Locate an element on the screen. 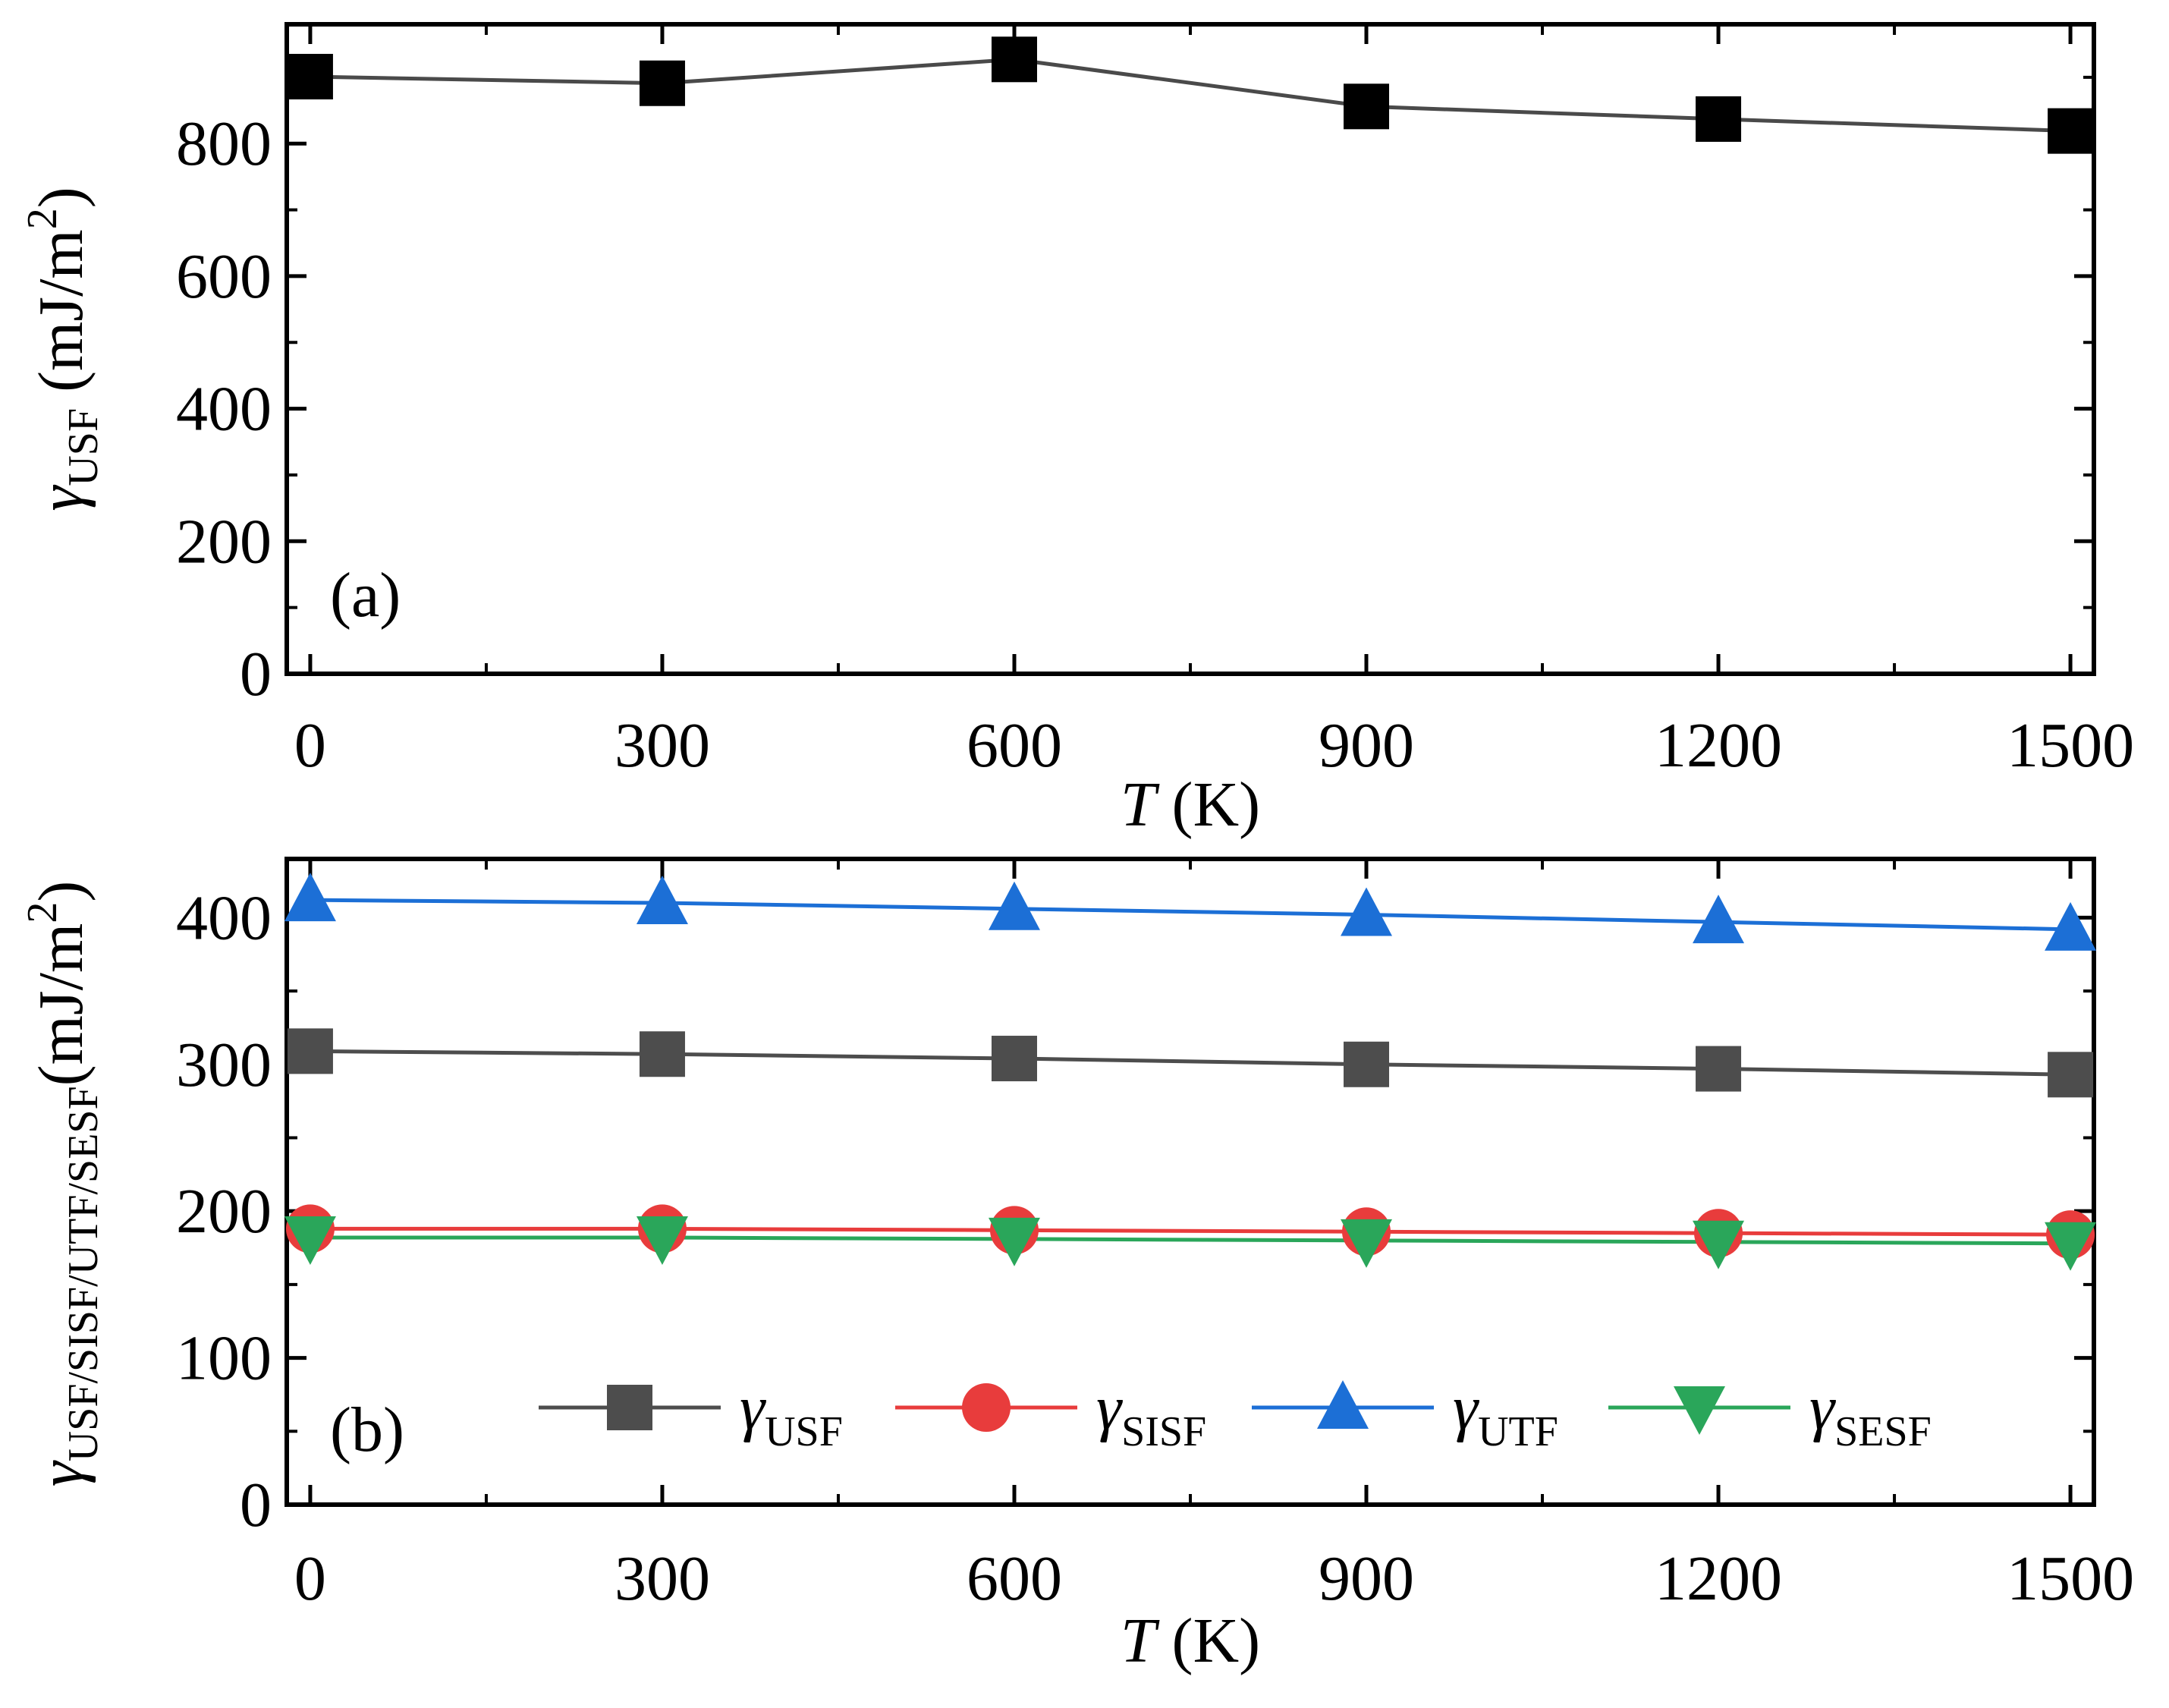 The width and height of the screenshot is (2169, 1708). y-axis-label-sub: USF is located at coordinates (83, 447).